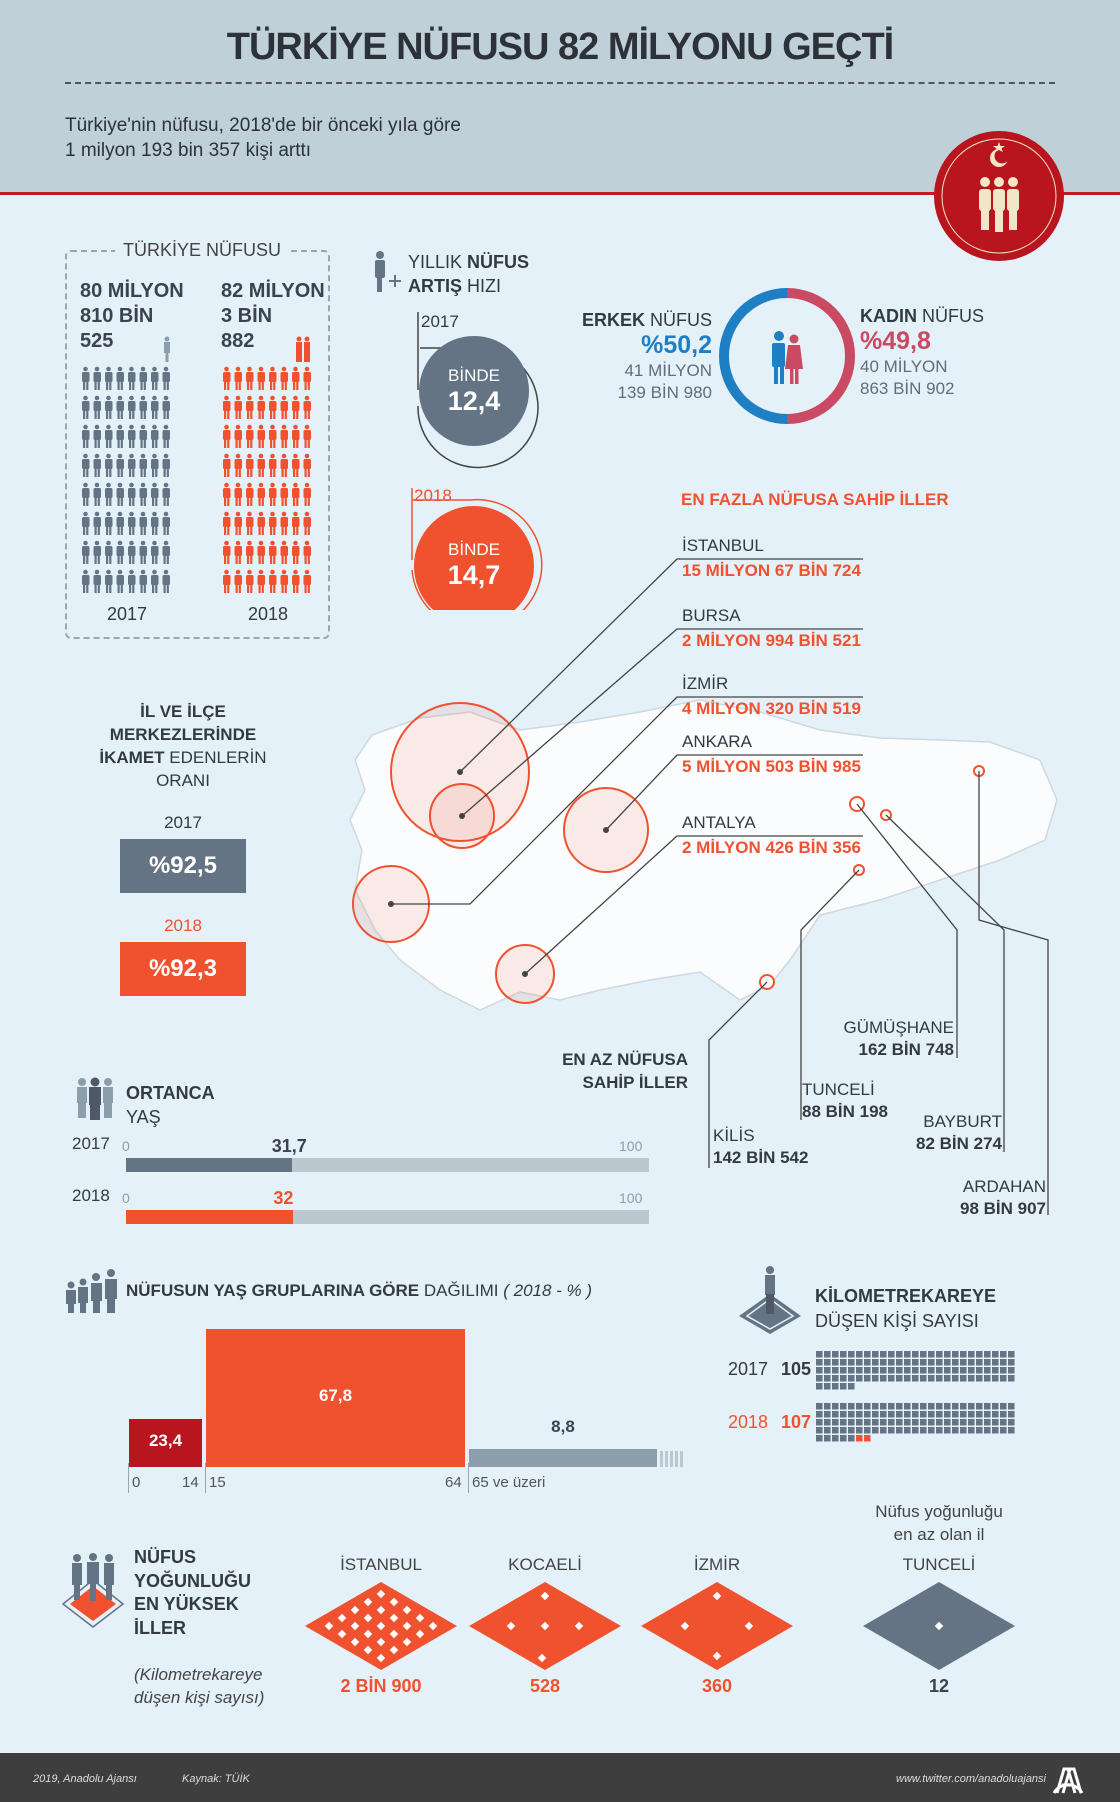 Image resolution: width=1120 pixels, height=1802 pixels. I want to click on pop-line: 80 MİLYON, so click(132, 291).